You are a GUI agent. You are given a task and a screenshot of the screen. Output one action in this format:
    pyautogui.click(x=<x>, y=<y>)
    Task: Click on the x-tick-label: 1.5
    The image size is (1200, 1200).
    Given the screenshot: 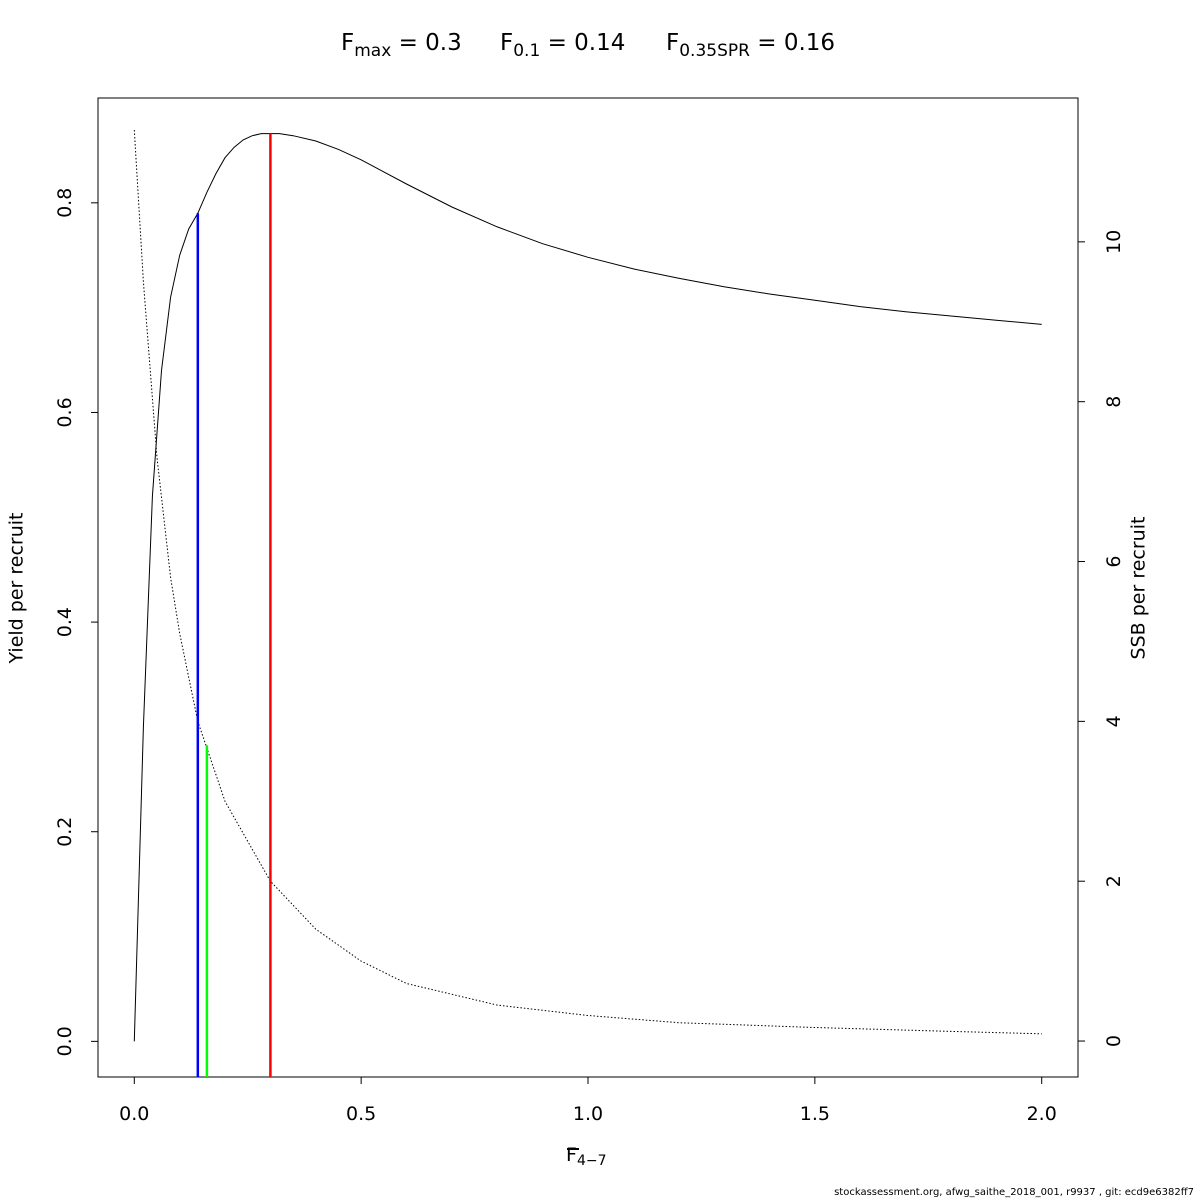 What is the action you would take?
    pyautogui.click(x=815, y=1114)
    